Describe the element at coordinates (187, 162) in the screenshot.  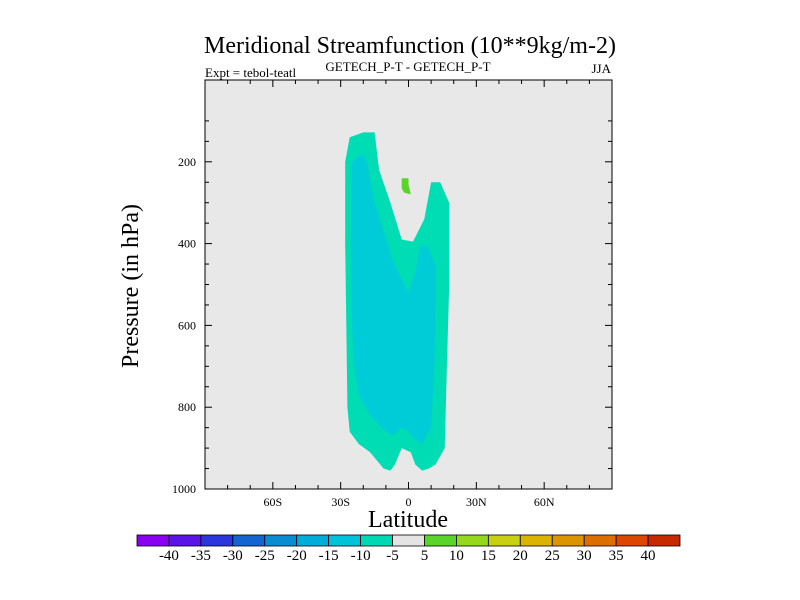
I see `y-tick-label: 200` at that location.